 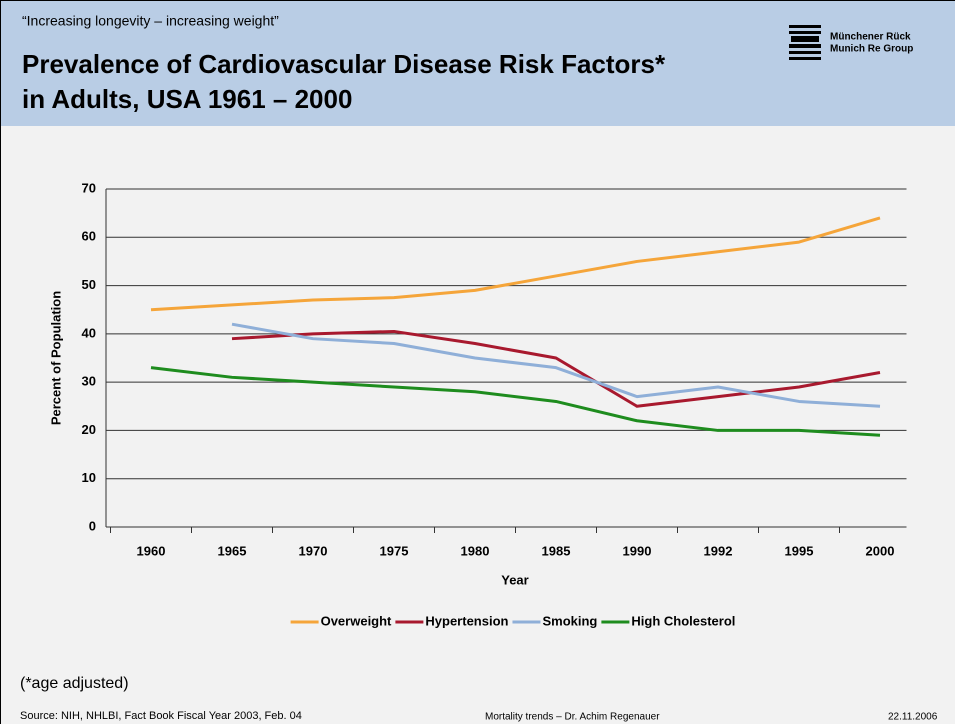 What do you see at coordinates (89, 332) in the screenshot?
I see `y-tick-label: 40` at bounding box center [89, 332].